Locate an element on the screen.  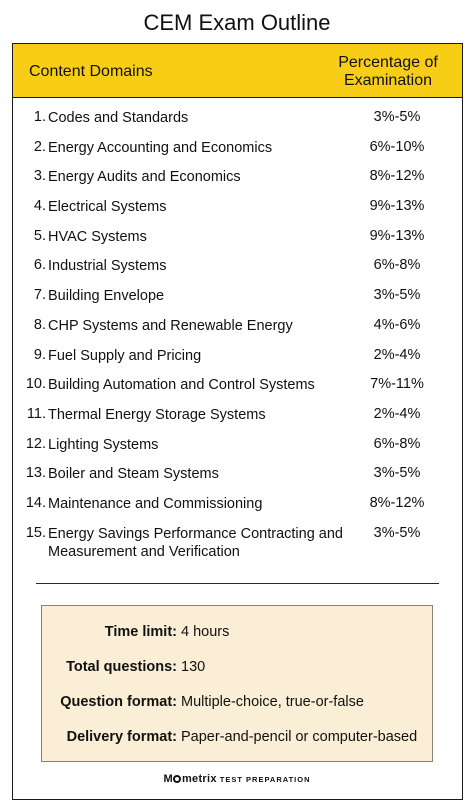
row-domain: HVAC Systems is located at coordinates (97, 236).